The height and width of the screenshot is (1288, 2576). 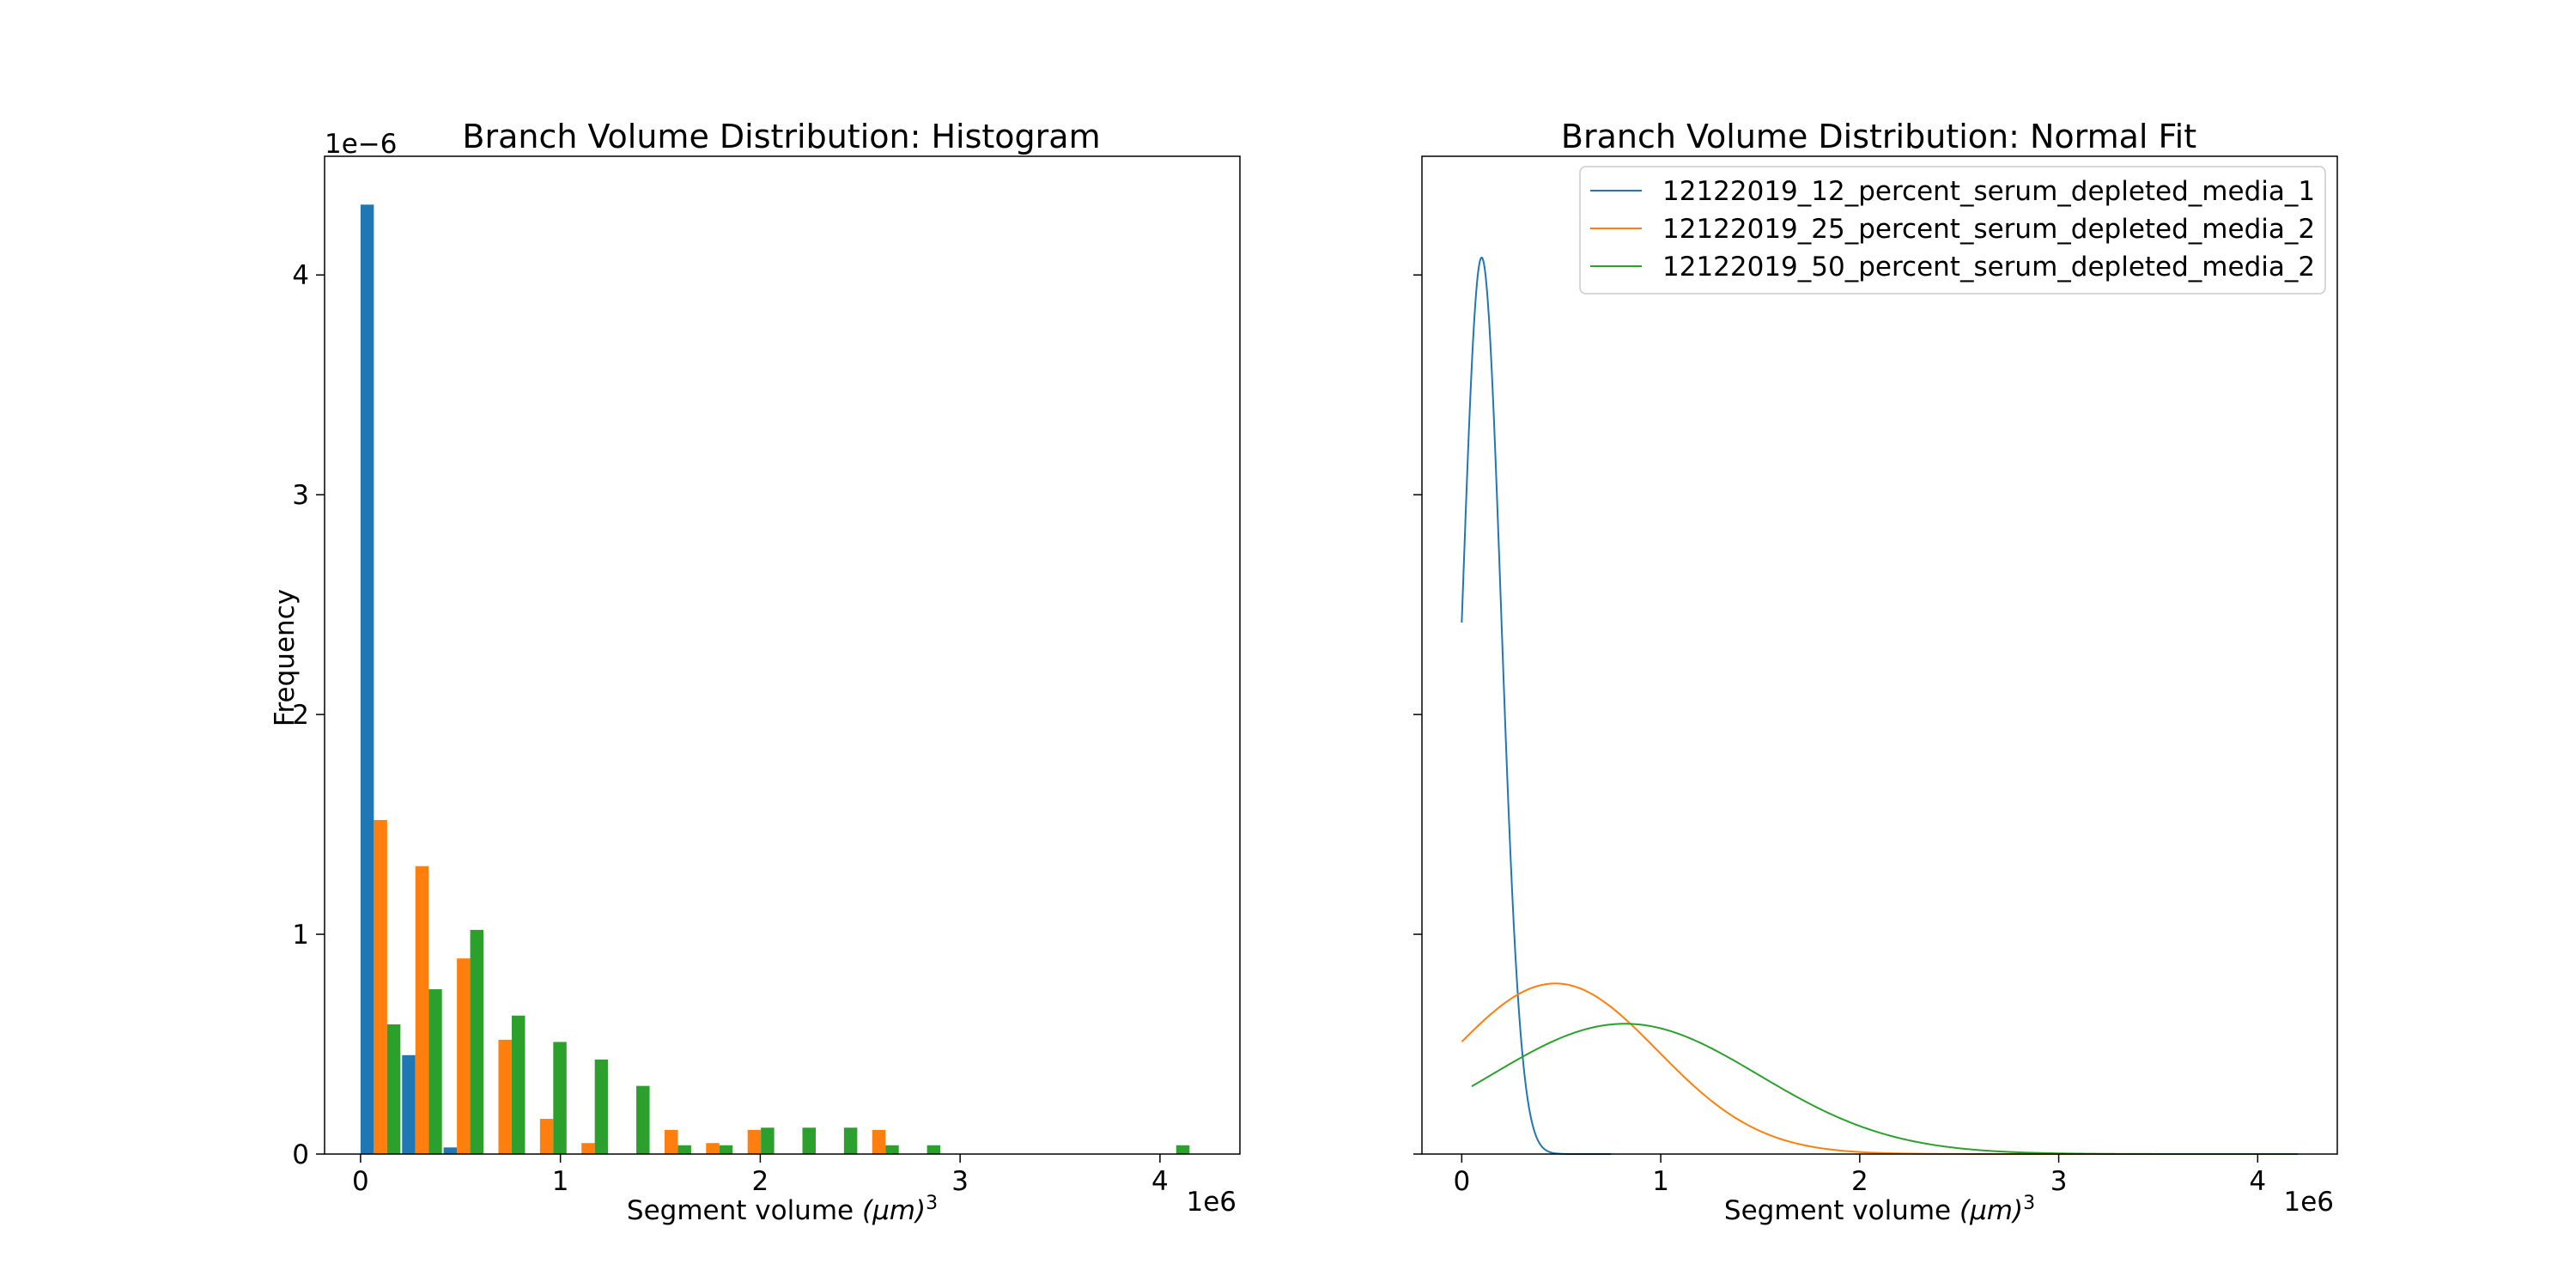 What do you see at coordinates (285, 658) in the screenshot?
I see `histogram-y-label: Frequency` at bounding box center [285, 658].